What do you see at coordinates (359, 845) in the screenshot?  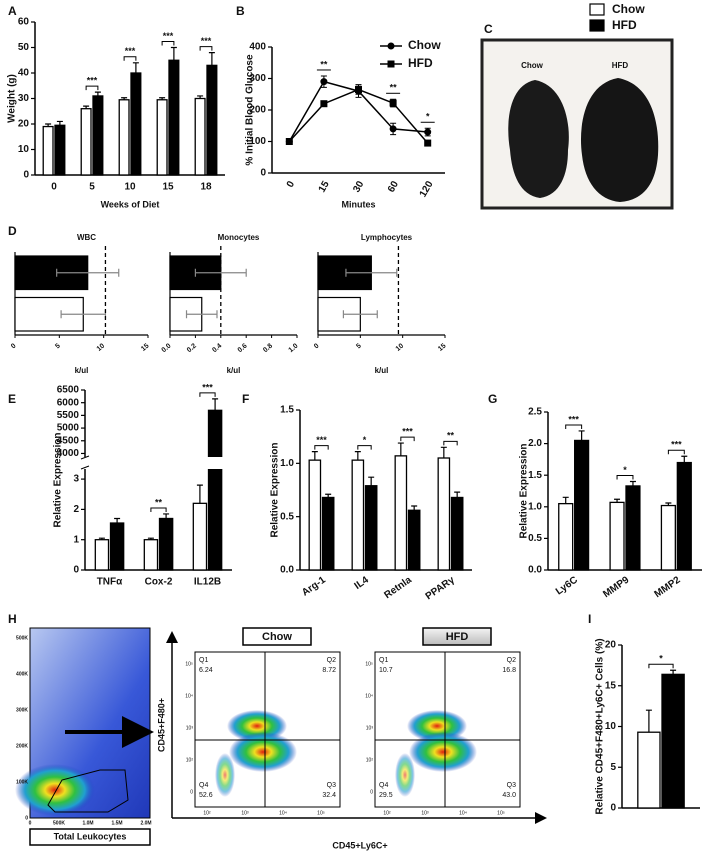 I see `x-axis-label: CD45+Ly6C+` at bounding box center [359, 845].